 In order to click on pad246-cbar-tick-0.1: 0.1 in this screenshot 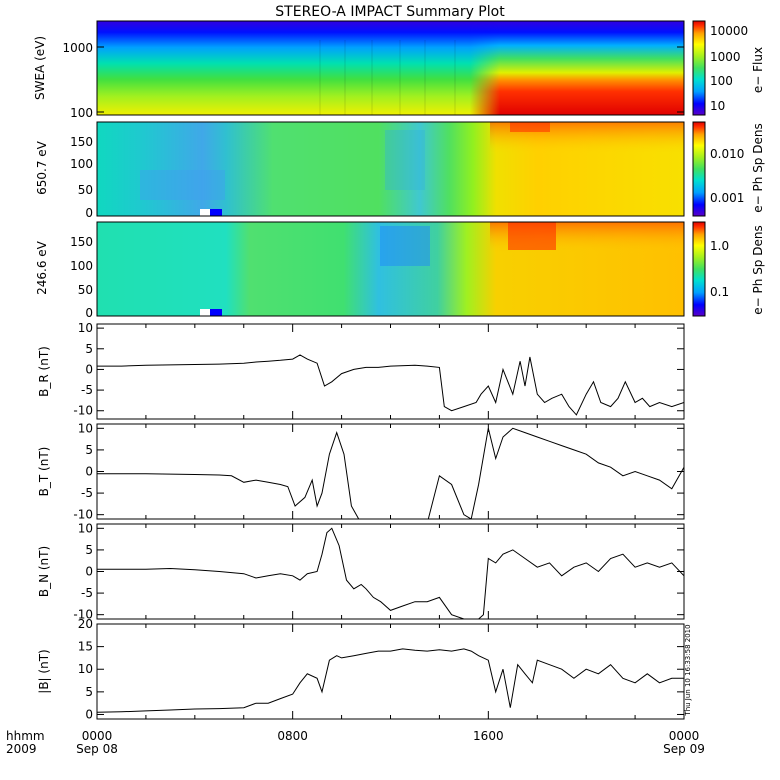, I will do `click(719, 292)`.